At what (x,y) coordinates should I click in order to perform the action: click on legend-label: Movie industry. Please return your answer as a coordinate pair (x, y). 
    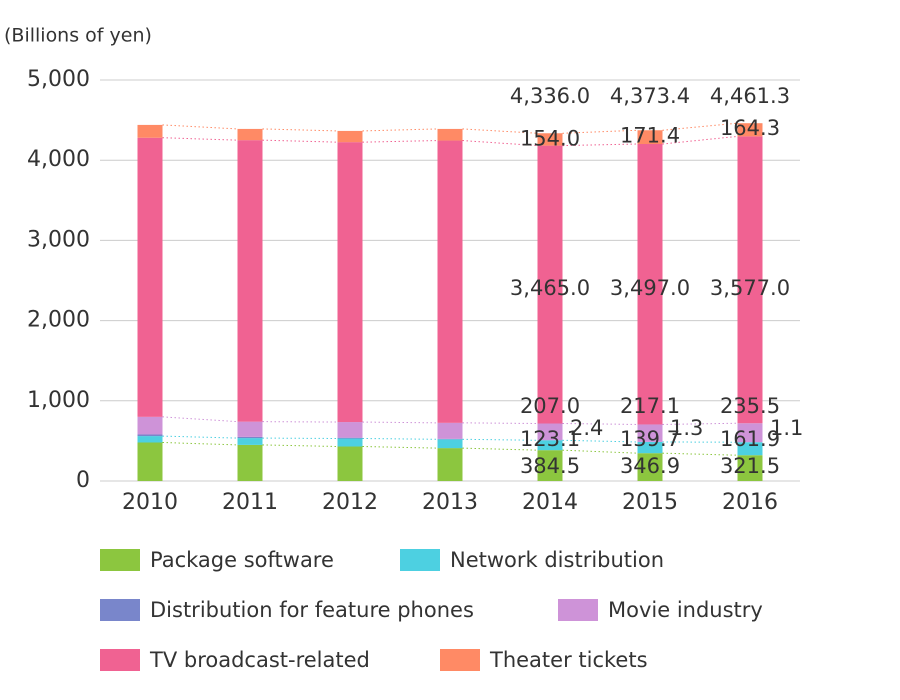
    Looking at the image, I should click on (685, 610).